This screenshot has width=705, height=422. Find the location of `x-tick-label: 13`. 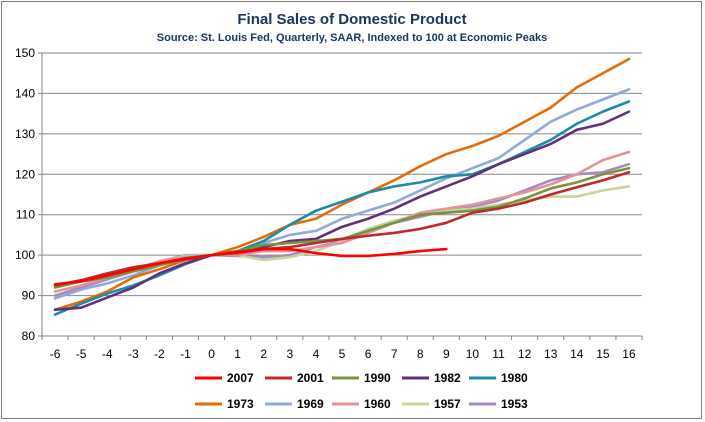

x-tick-label: 13 is located at coordinates (551, 354).